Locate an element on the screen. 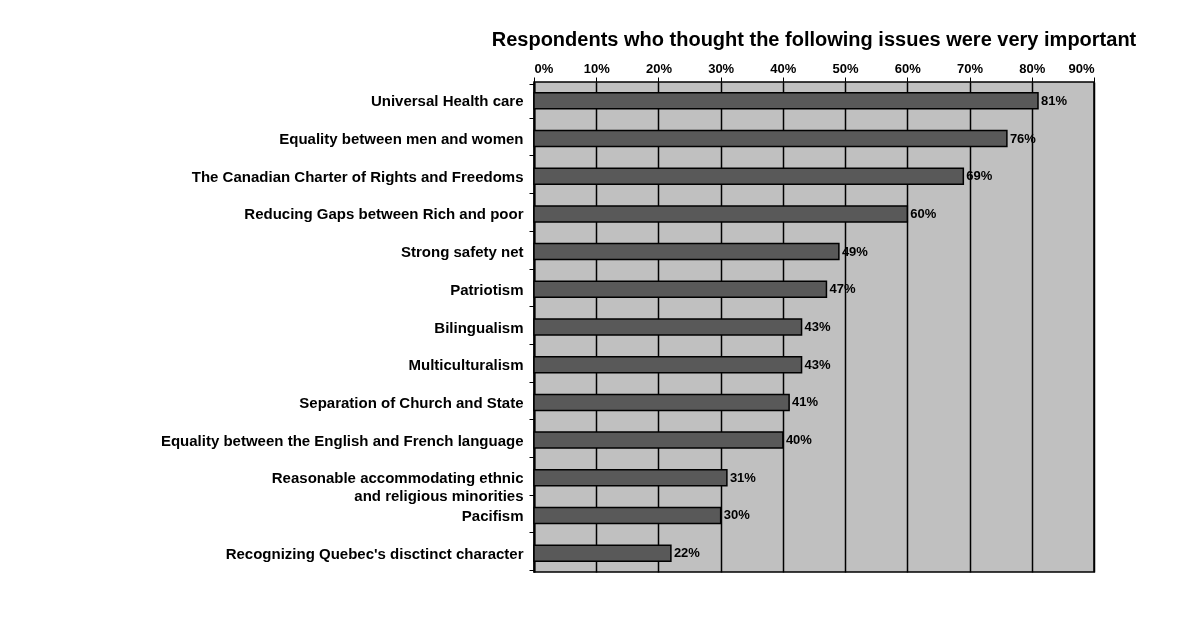 This screenshot has height=643, width=1198. data-label: 31% is located at coordinates (743, 477).